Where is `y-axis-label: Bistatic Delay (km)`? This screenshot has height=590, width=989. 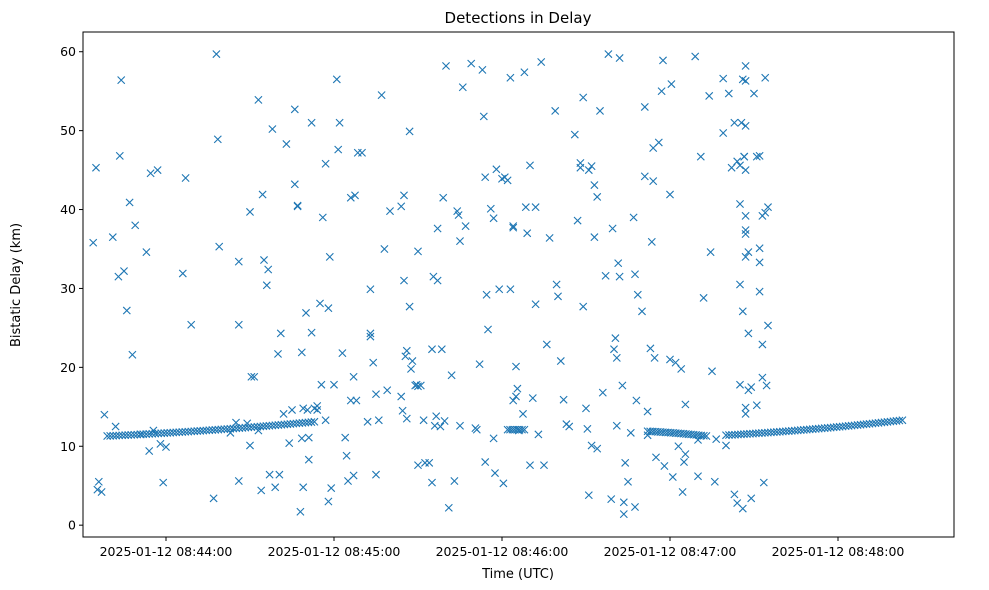
y-axis-label: Bistatic Delay (km) is located at coordinates (16, 285).